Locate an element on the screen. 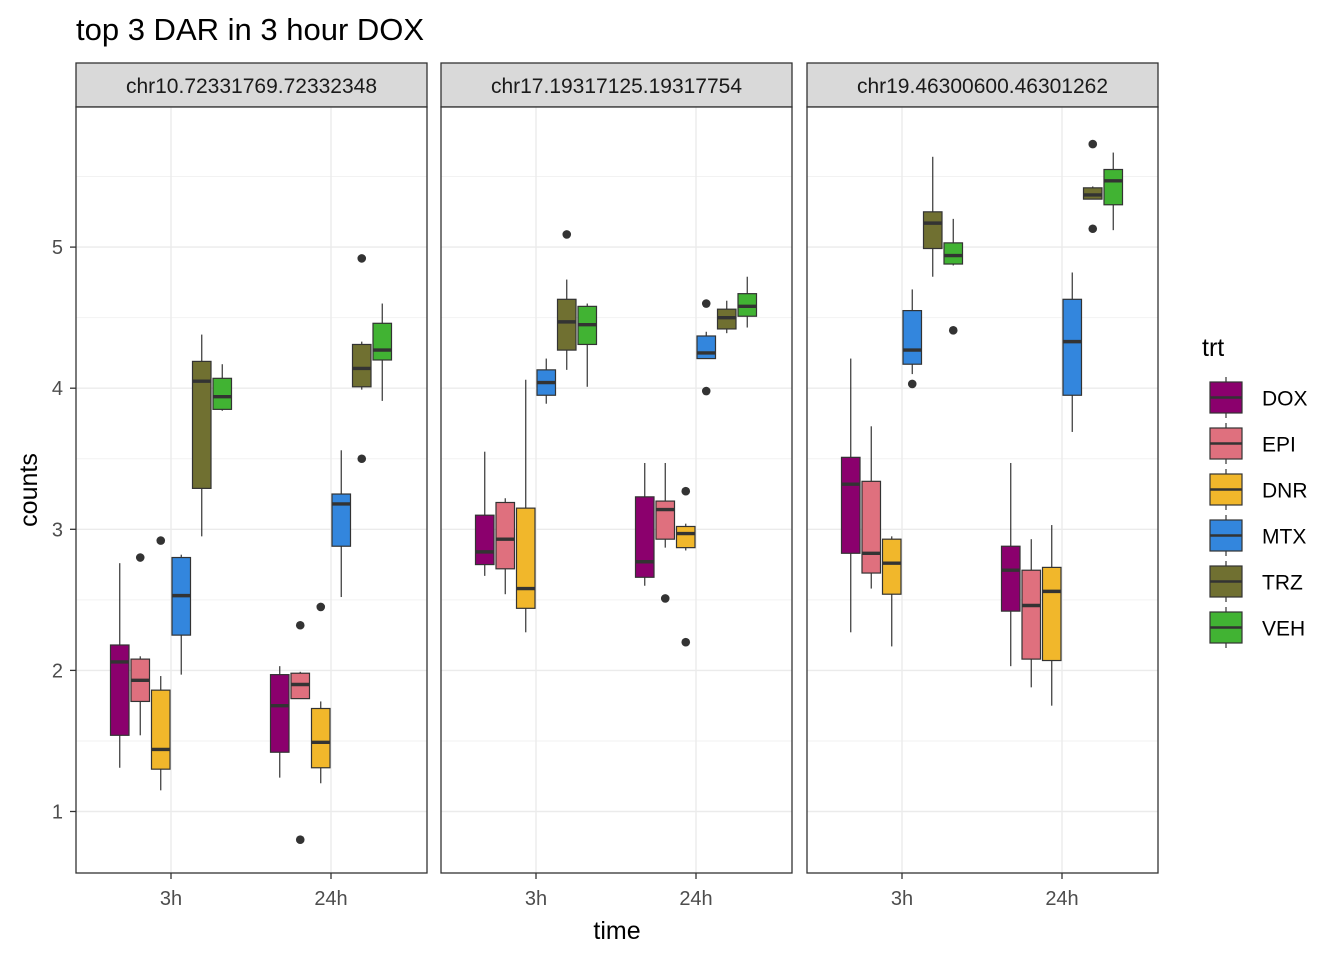  legend: trt DOX EPI DNR MTX TRZ VEH is located at coordinates (1255, 491).